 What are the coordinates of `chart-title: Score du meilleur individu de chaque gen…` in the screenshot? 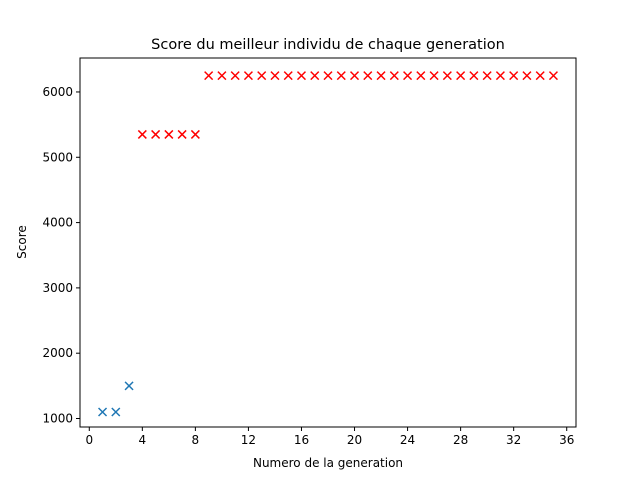 It's located at (328, 45).